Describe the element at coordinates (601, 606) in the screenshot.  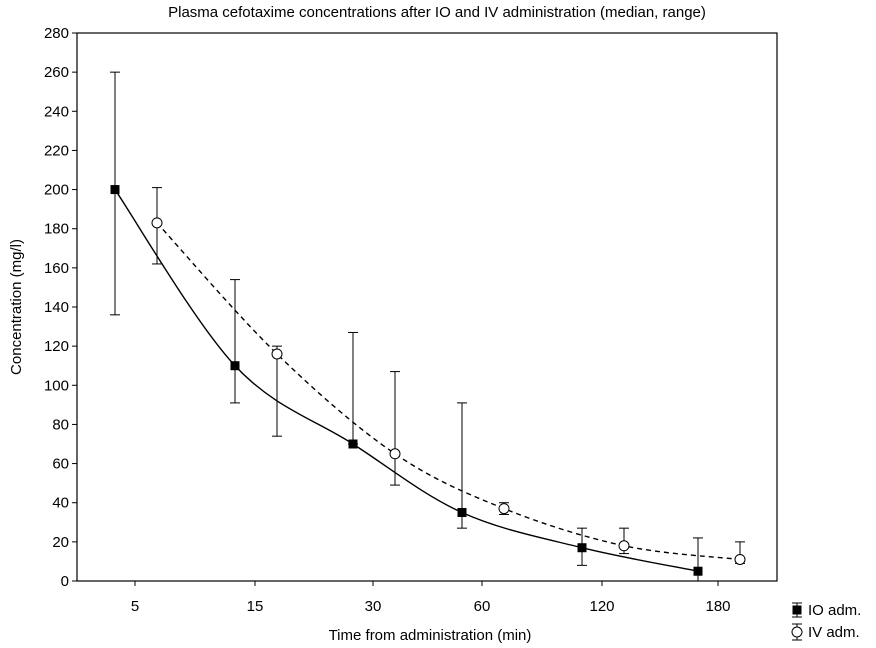
I see `x-tick-label: 120` at that location.